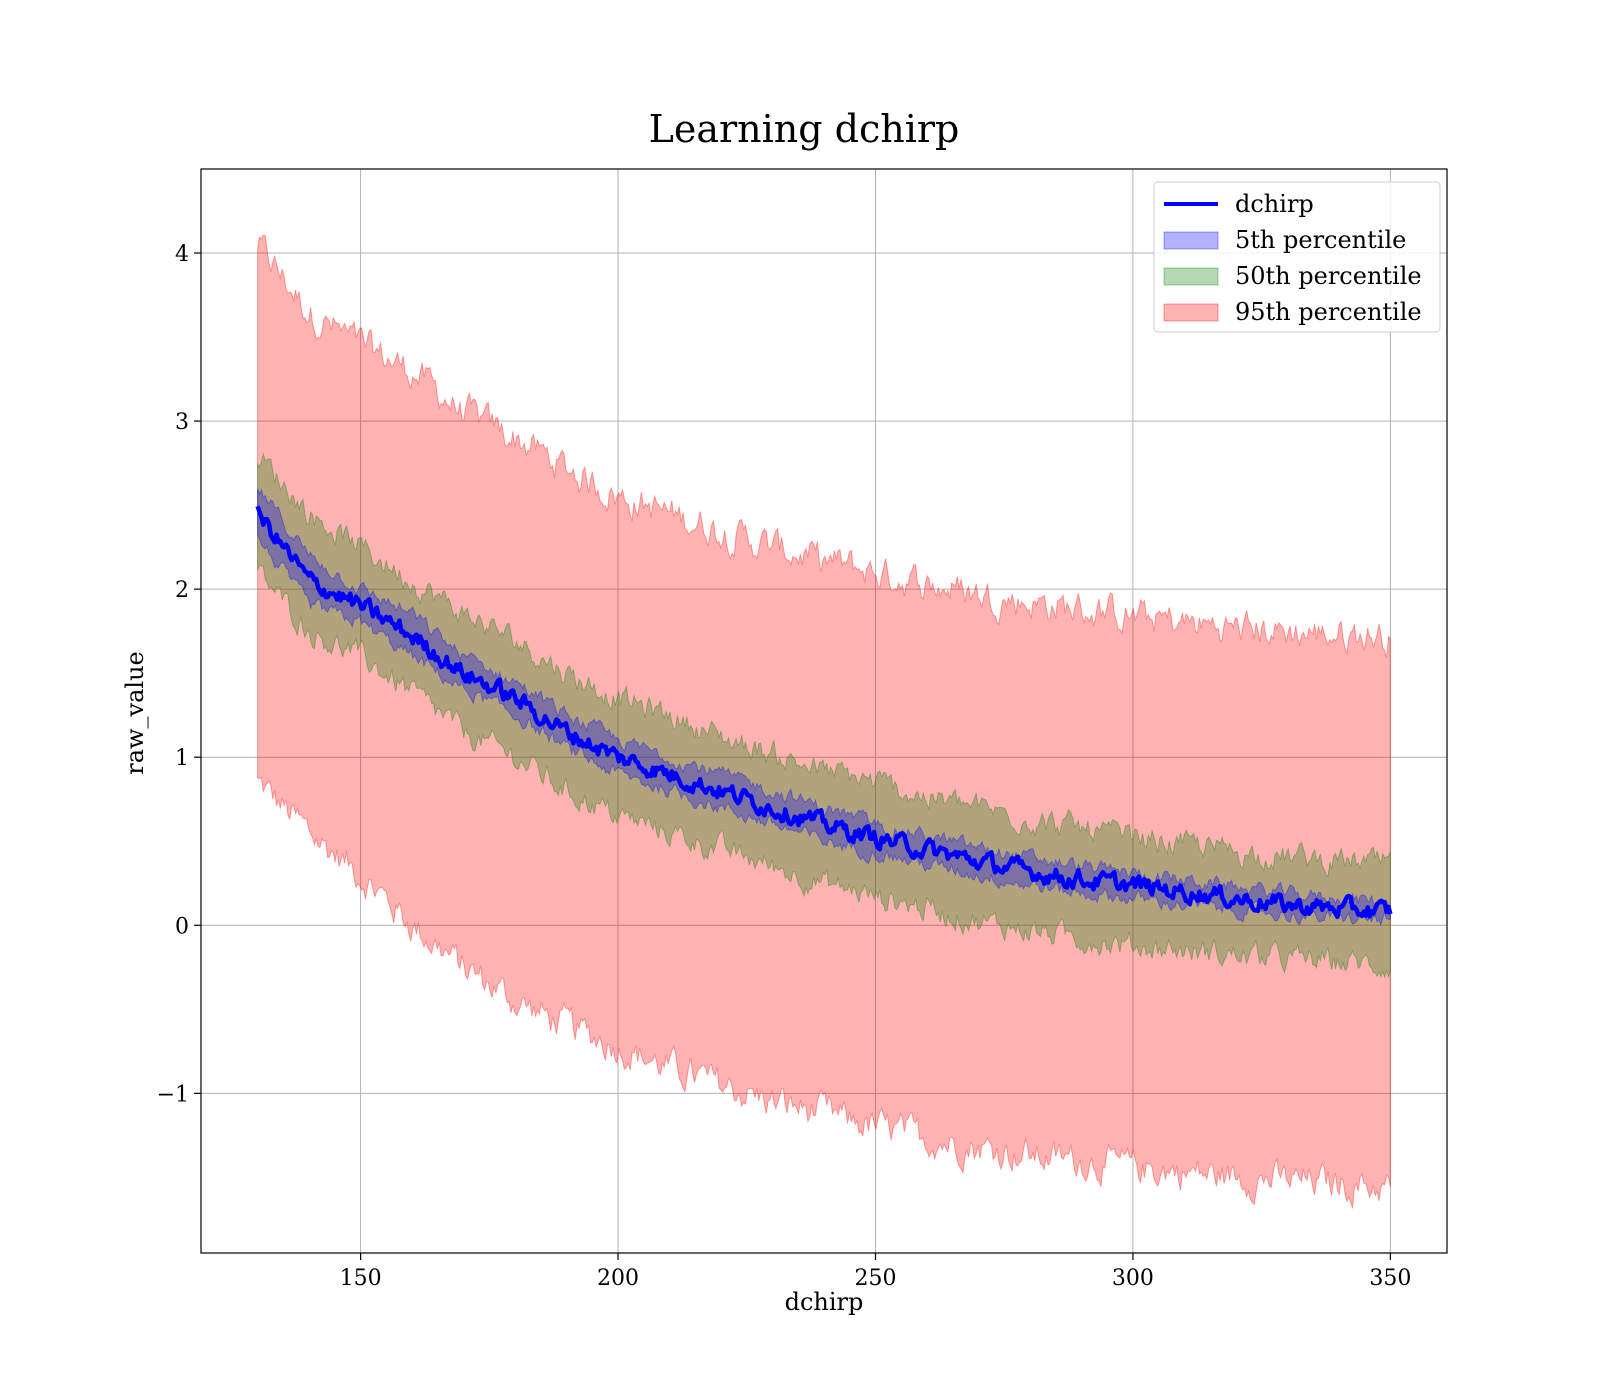 The image size is (1600, 1400). What do you see at coordinates (135, 713) in the screenshot?
I see `y-axis-label: raw_value` at bounding box center [135, 713].